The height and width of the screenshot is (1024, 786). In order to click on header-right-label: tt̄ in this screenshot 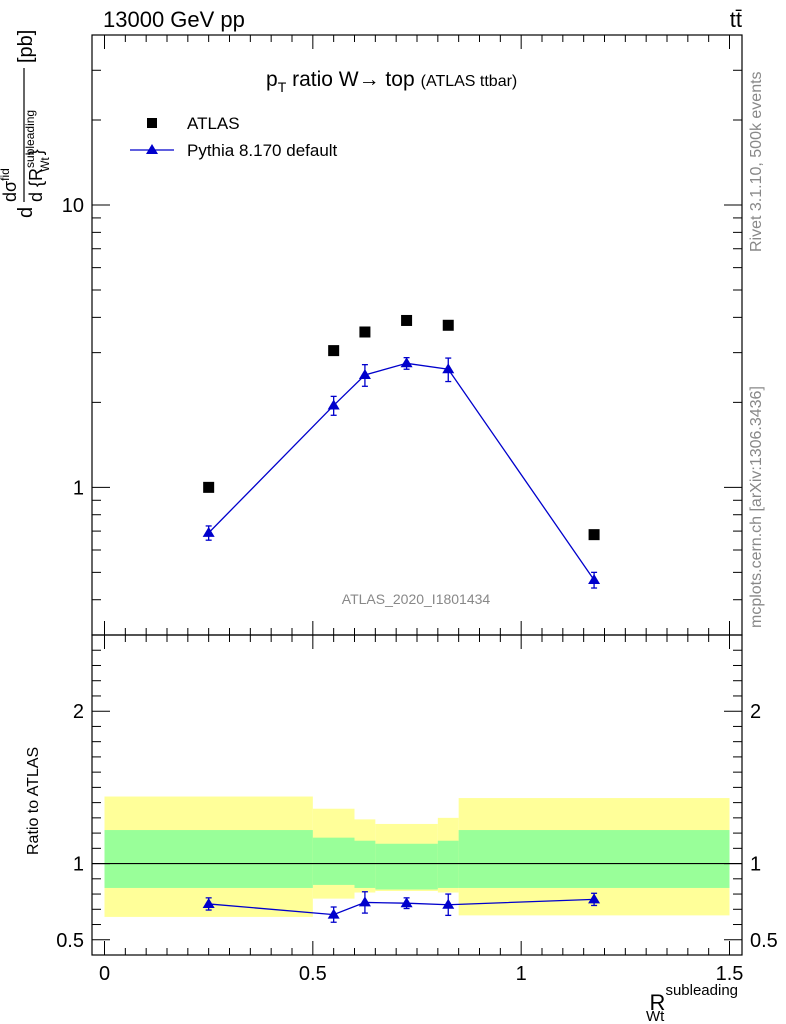, I will do `click(736, 19)`.